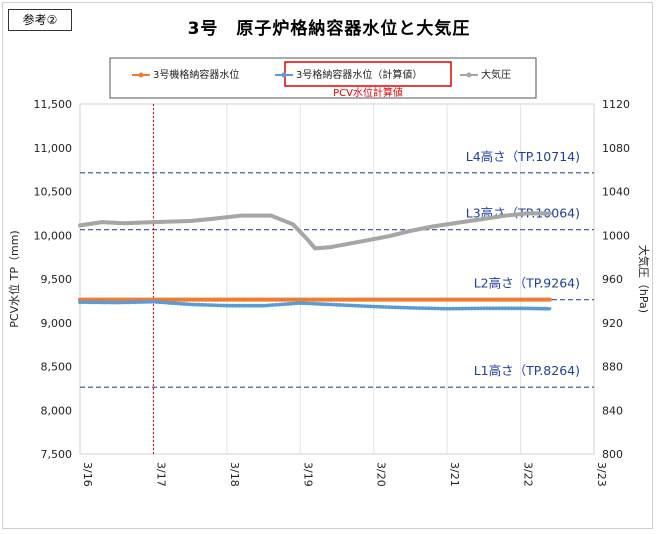 Image resolution: width=658 pixels, height=534 pixels. What do you see at coordinates (381, 474) in the screenshot?
I see `x-tick-label: 3/20` at bounding box center [381, 474].